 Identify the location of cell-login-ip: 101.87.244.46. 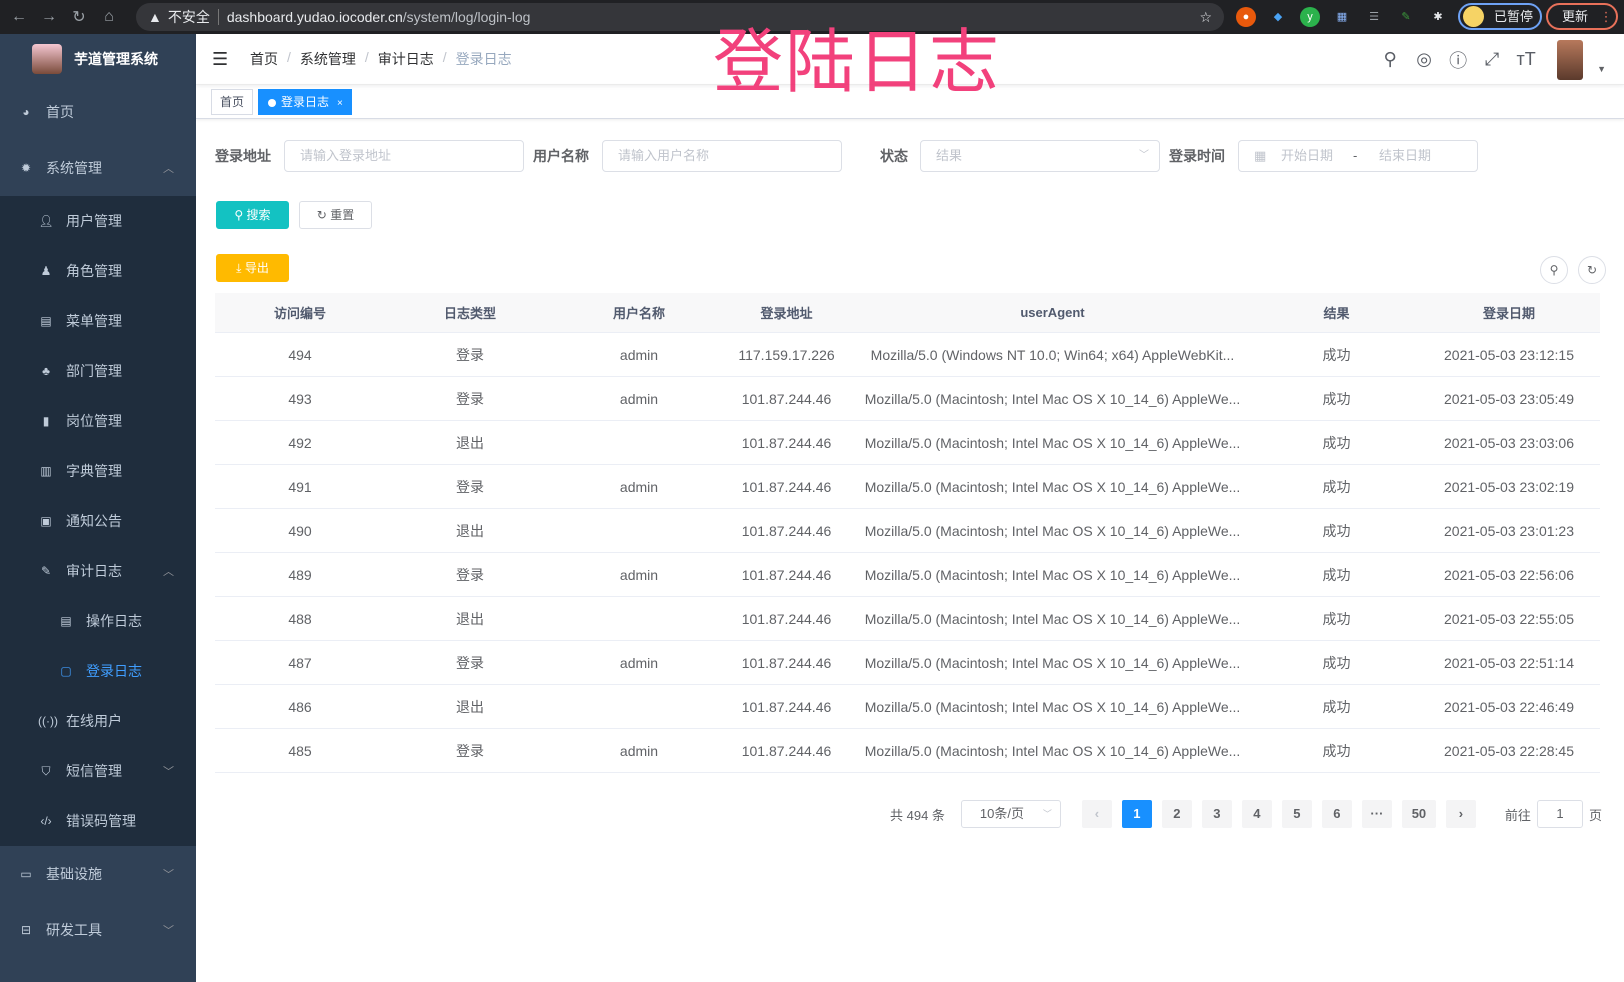
(786, 618).